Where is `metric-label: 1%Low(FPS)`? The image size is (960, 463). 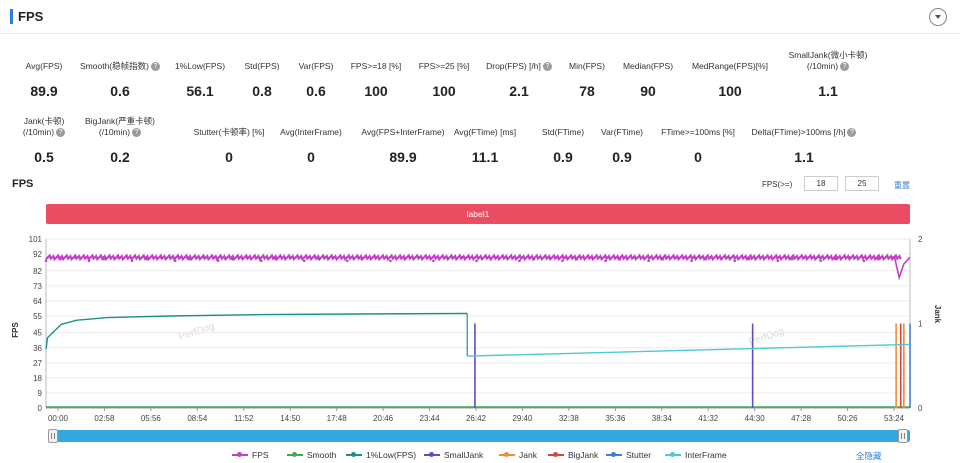 metric-label: 1%Low(FPS) is located at coordinates (200, 66).